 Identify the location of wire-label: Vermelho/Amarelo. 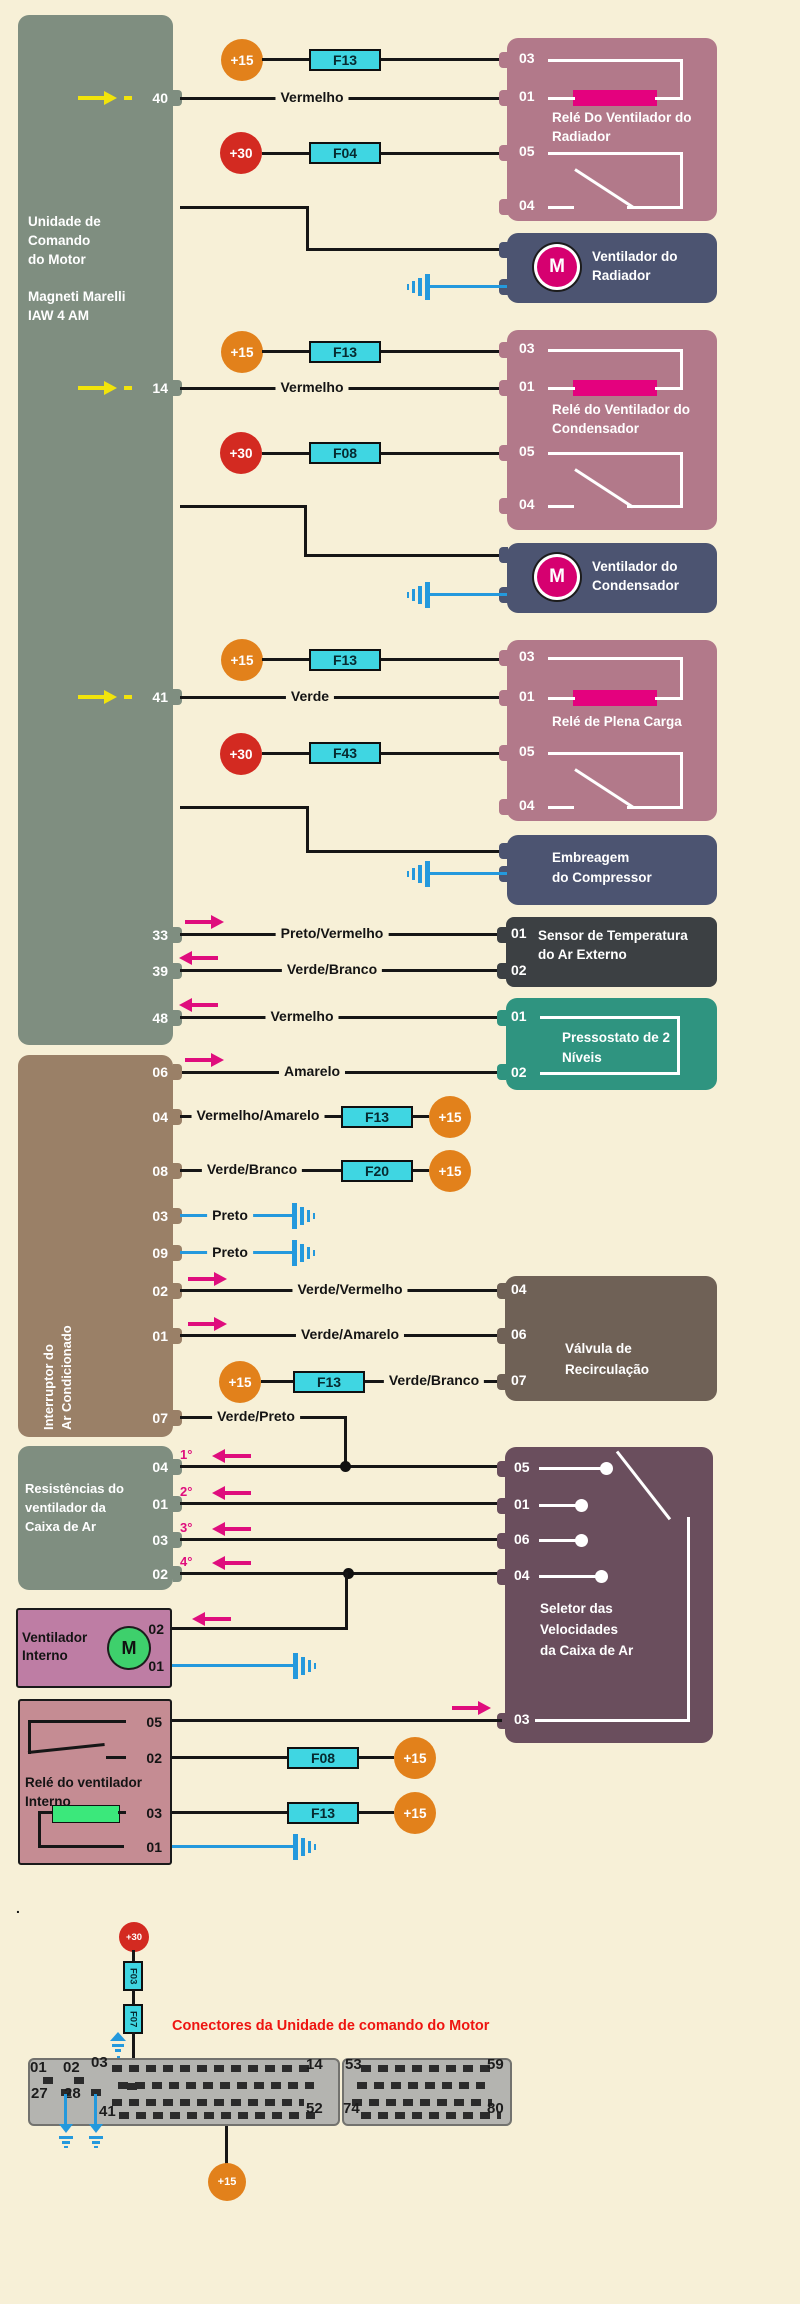
(258, 1115).